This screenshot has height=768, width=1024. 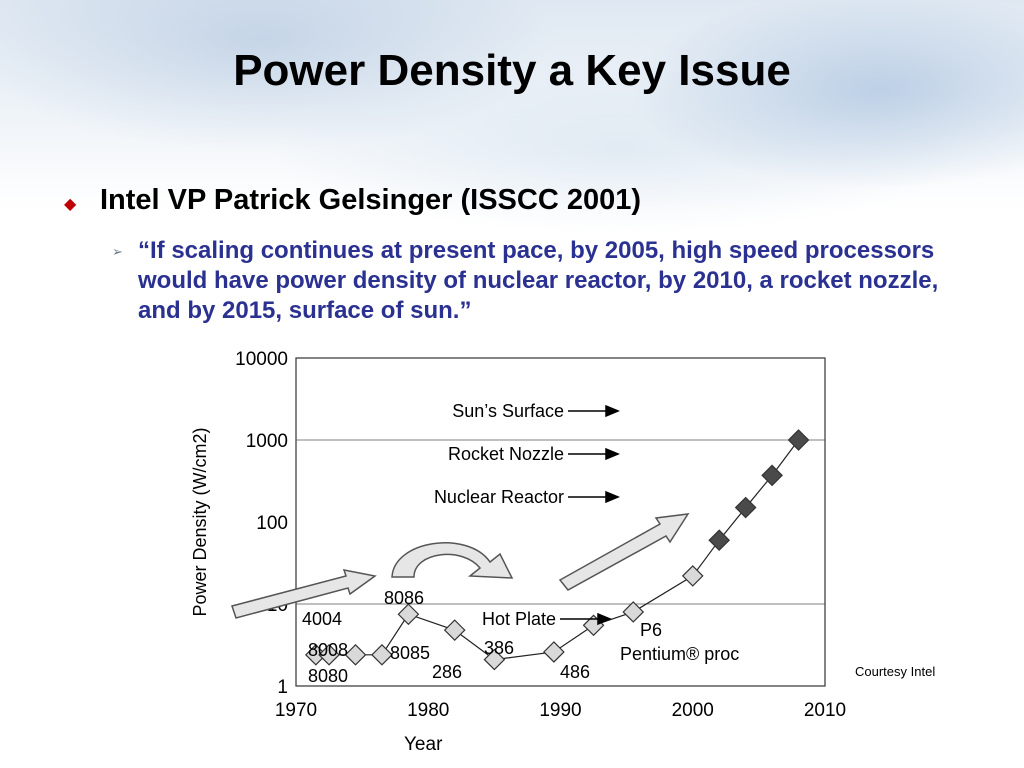 I want to click on trend-arrow-left, so click(x=304, y=594).